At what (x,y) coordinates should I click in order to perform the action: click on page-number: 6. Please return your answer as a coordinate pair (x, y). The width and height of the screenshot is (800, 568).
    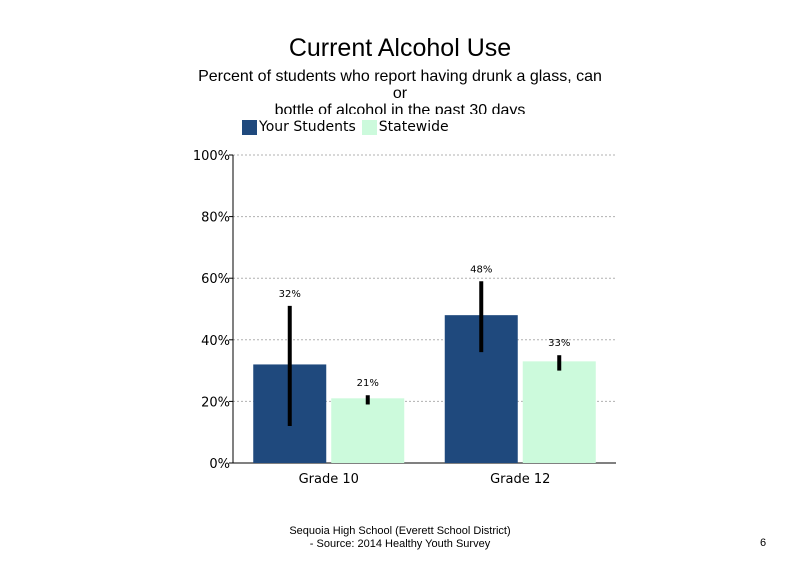
    Looking at the image, I should click on (763, 543).